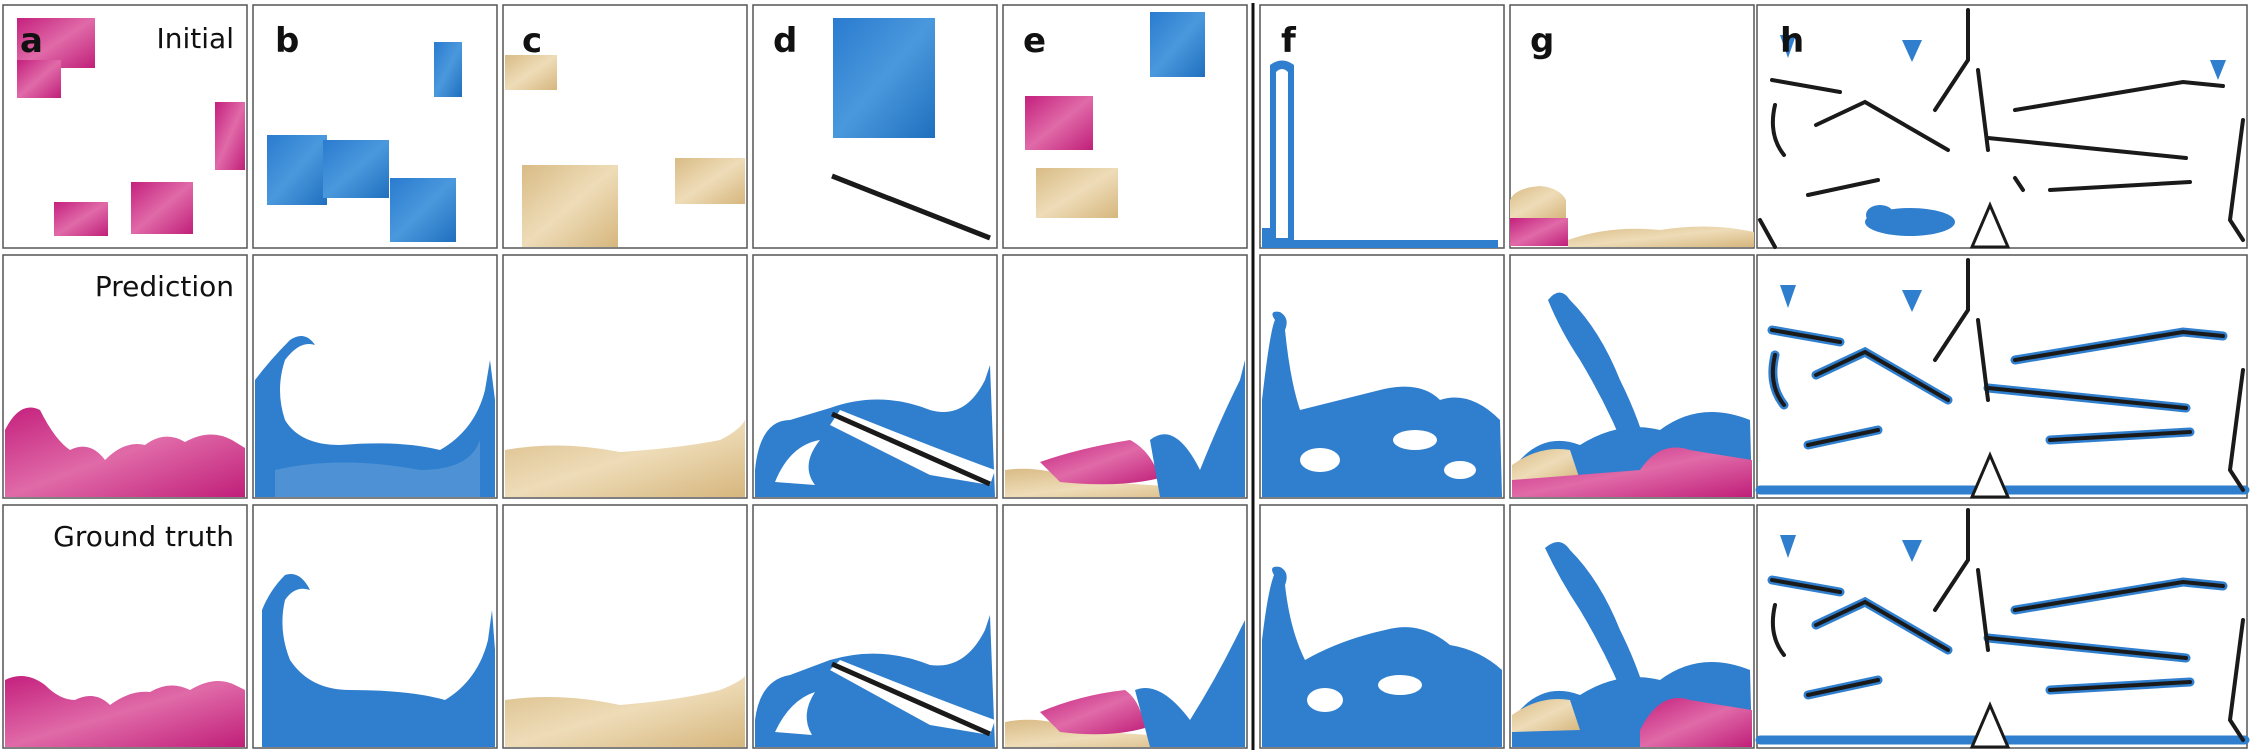  I want to click on panel-g-prediction, so click(1632, 376).